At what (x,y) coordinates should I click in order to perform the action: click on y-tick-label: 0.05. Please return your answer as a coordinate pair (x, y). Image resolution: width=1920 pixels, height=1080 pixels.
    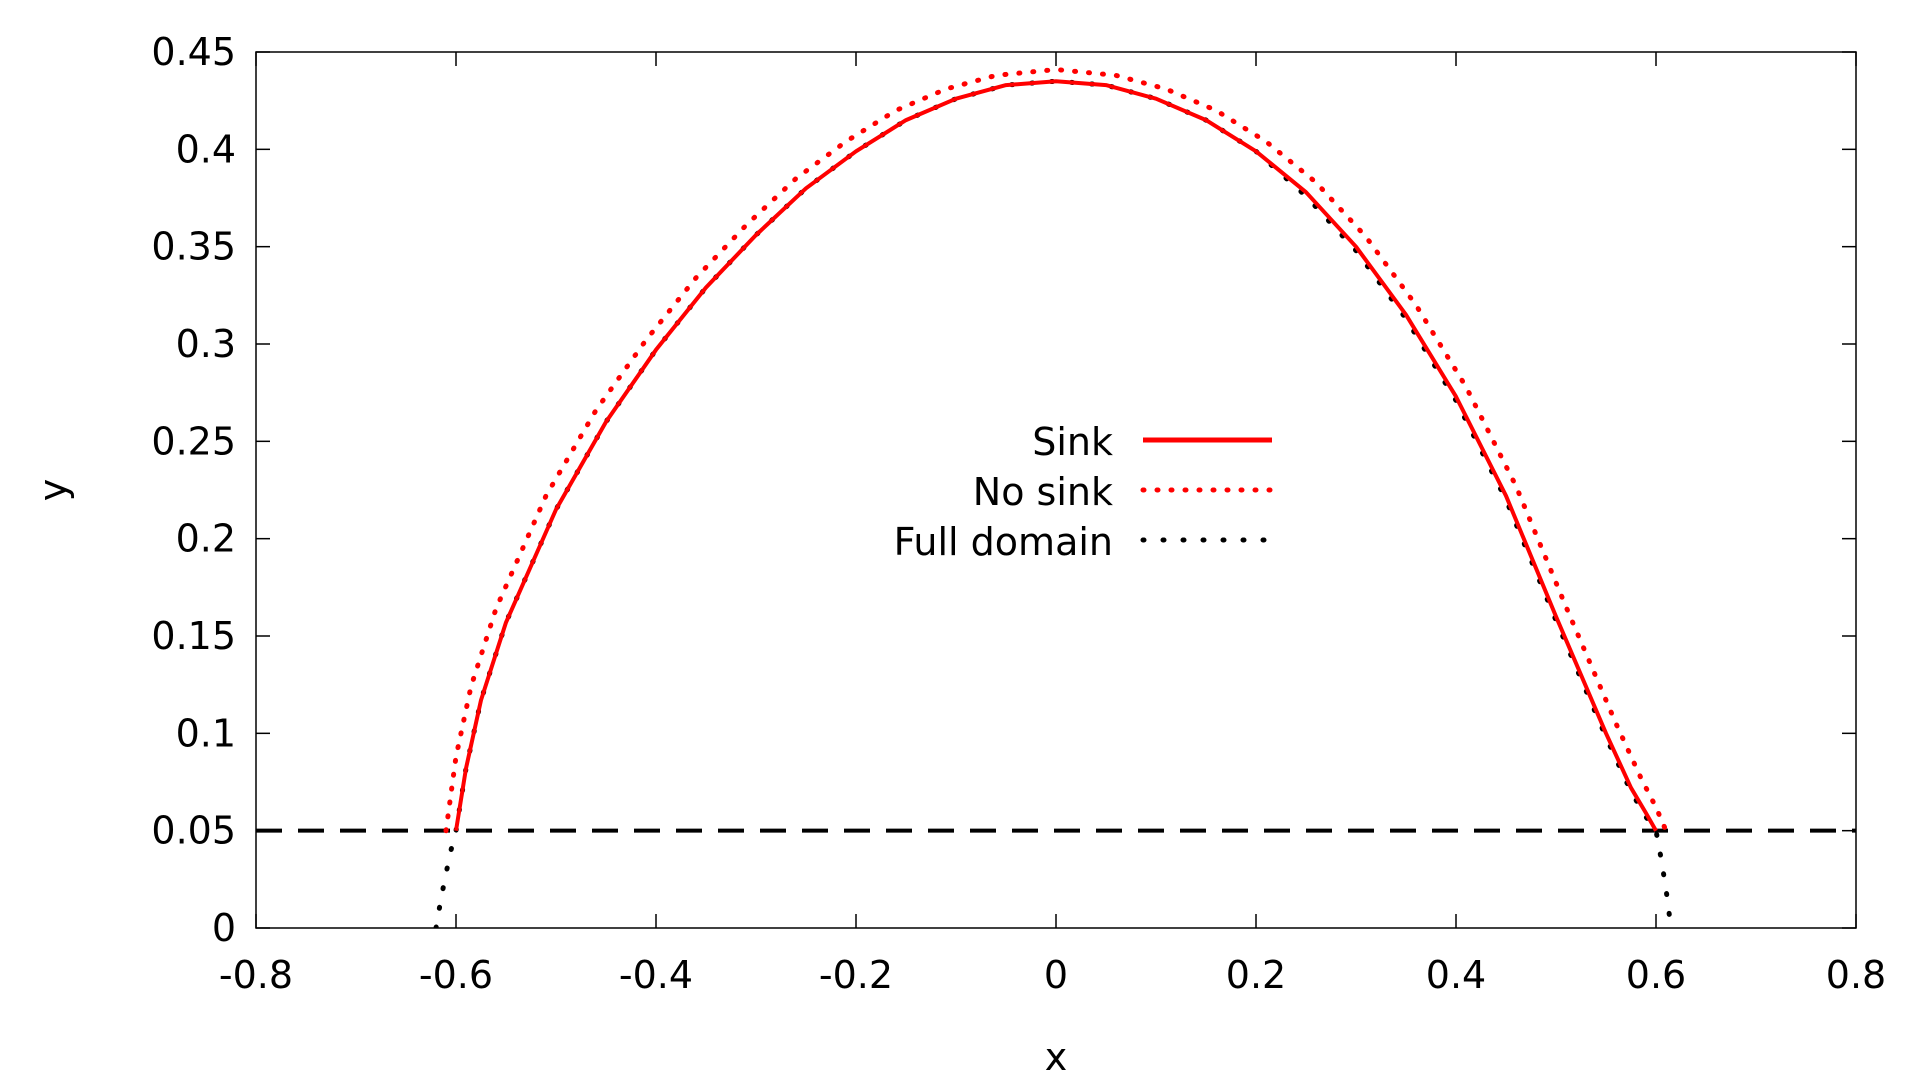
    Looking at the image, I should click on (193, 831).